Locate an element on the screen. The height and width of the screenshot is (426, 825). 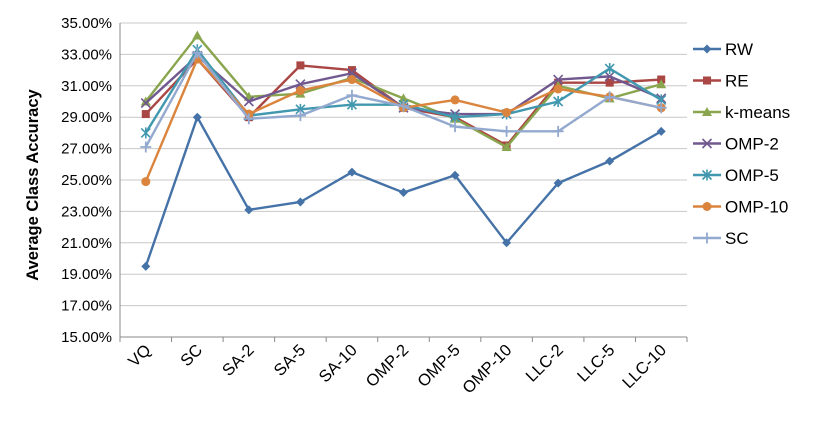
legend-label: OMP-5 is located at coordinates (752, 175).